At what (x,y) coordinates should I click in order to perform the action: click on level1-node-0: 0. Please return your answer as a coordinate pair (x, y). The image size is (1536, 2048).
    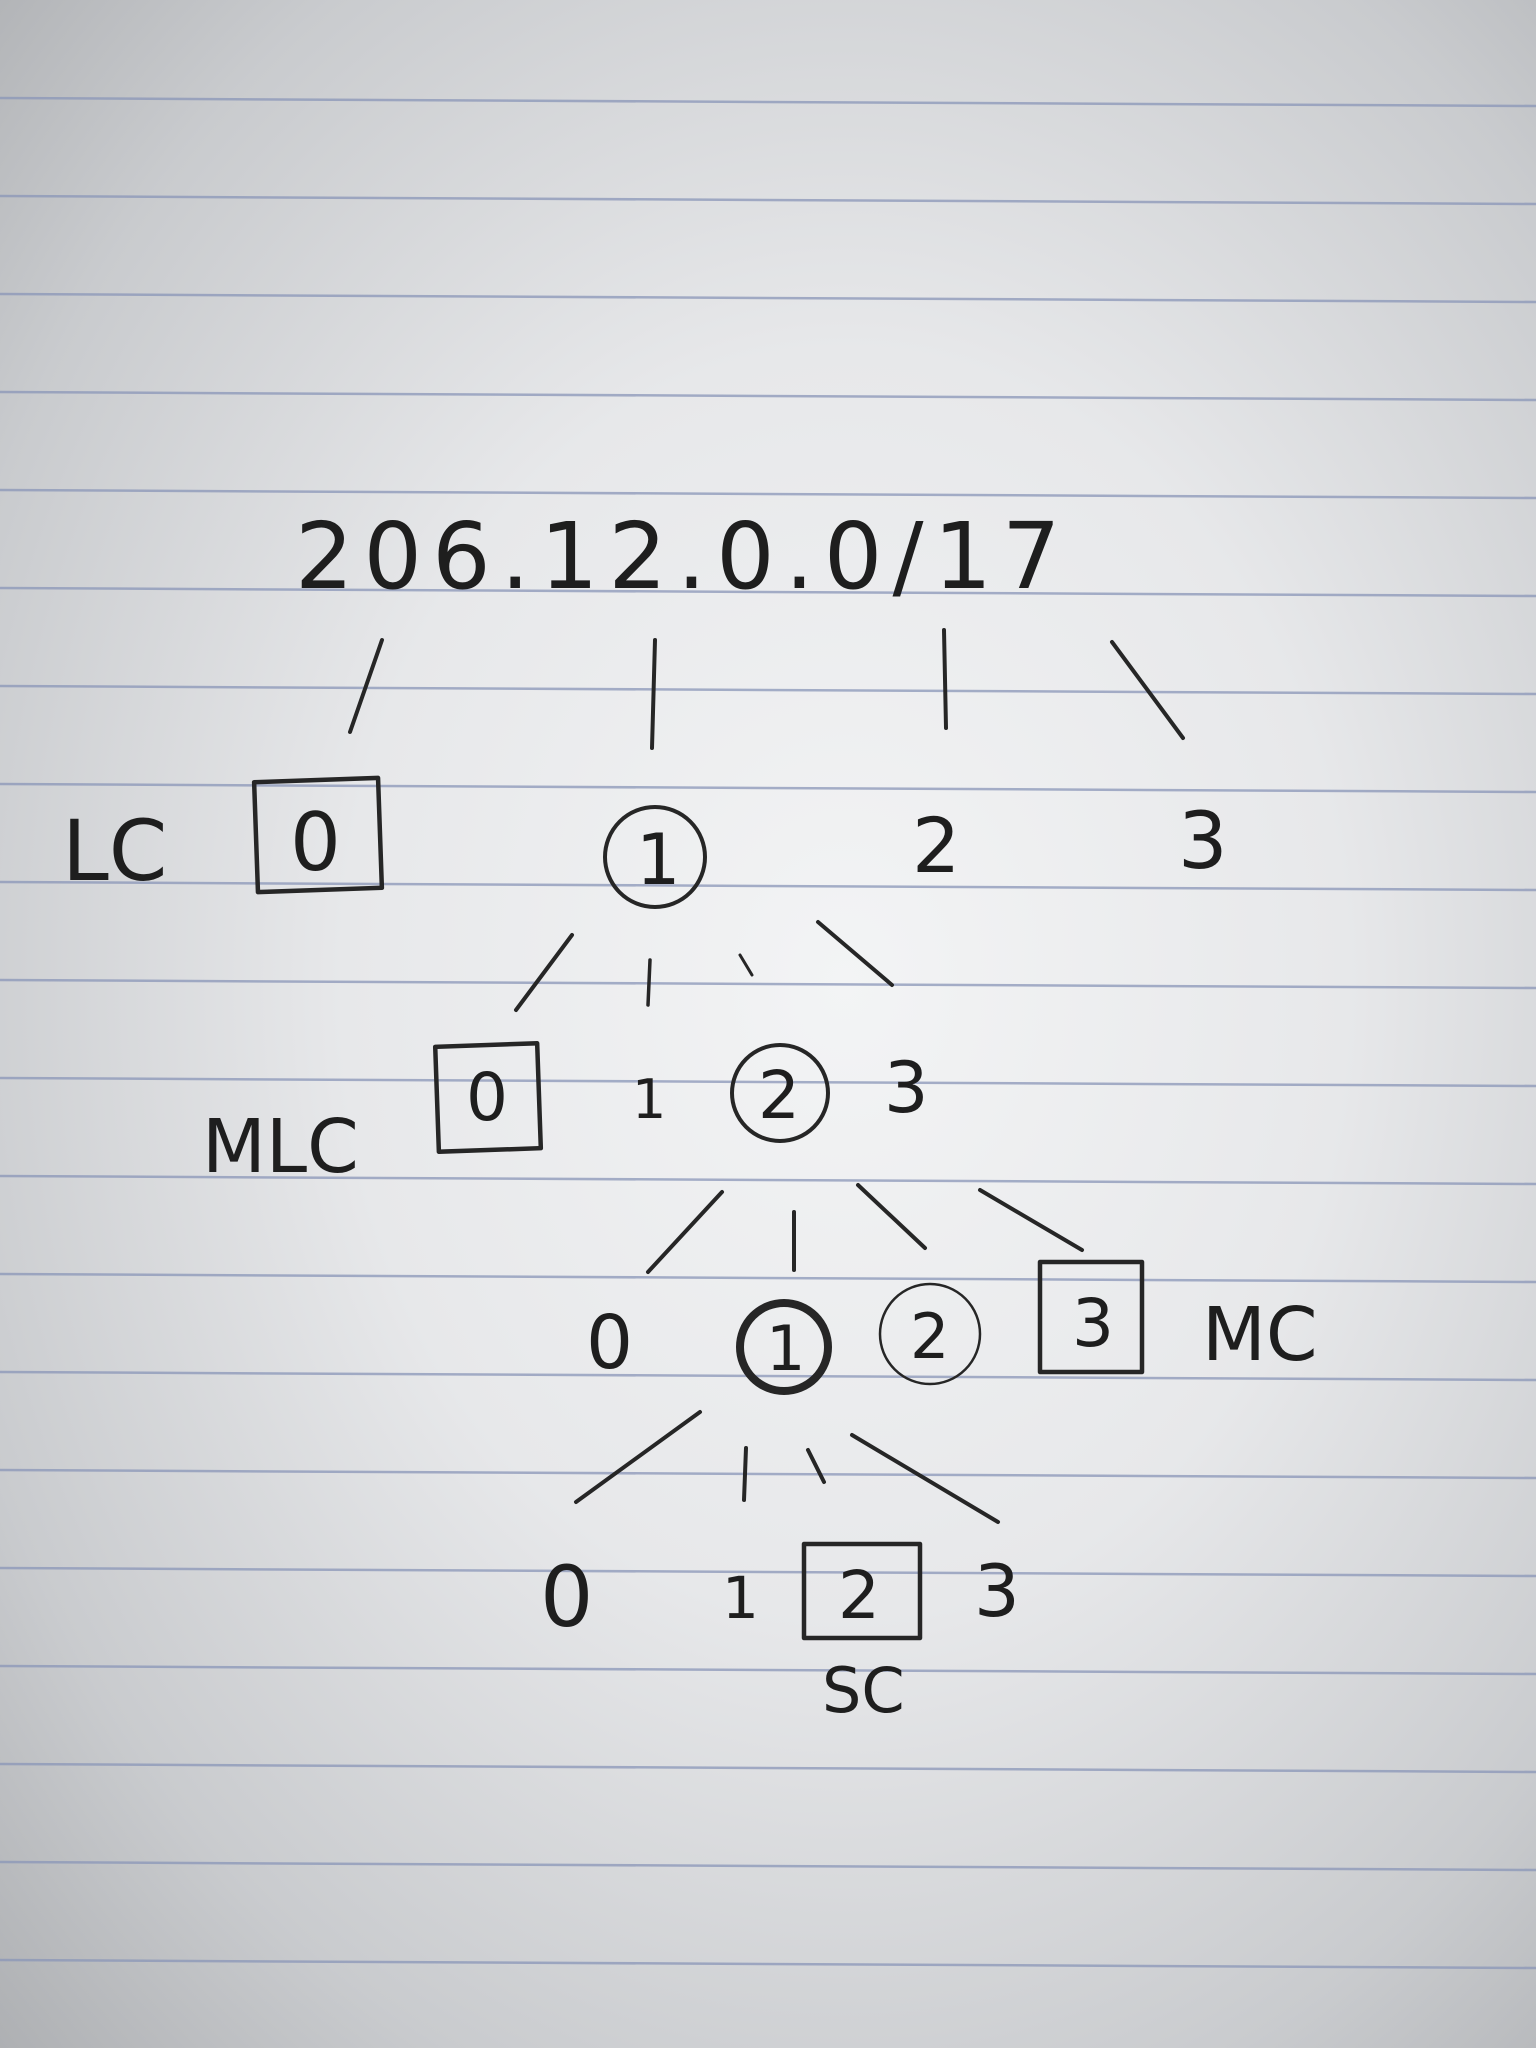
    Looking at the image, I should click on (318, 835).